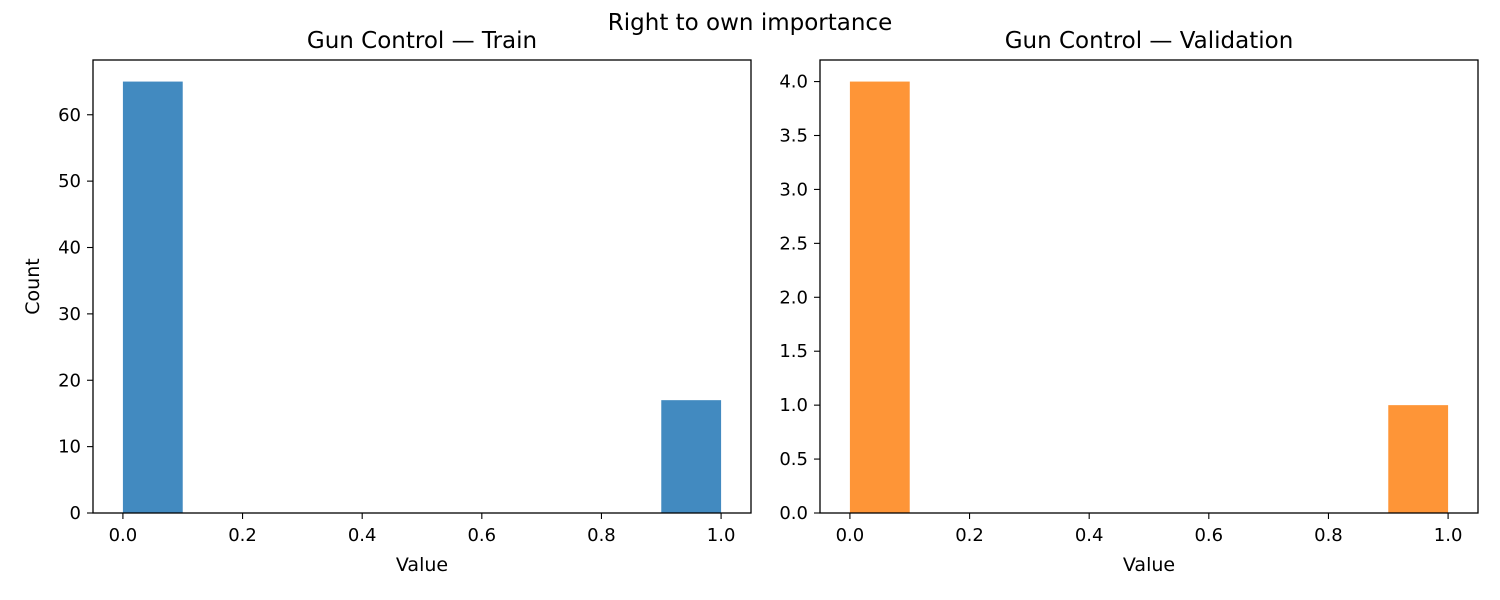  Describe the element at coordinates (69, 181) in the screenshot. I see `y-tick-label: 50` at that location.